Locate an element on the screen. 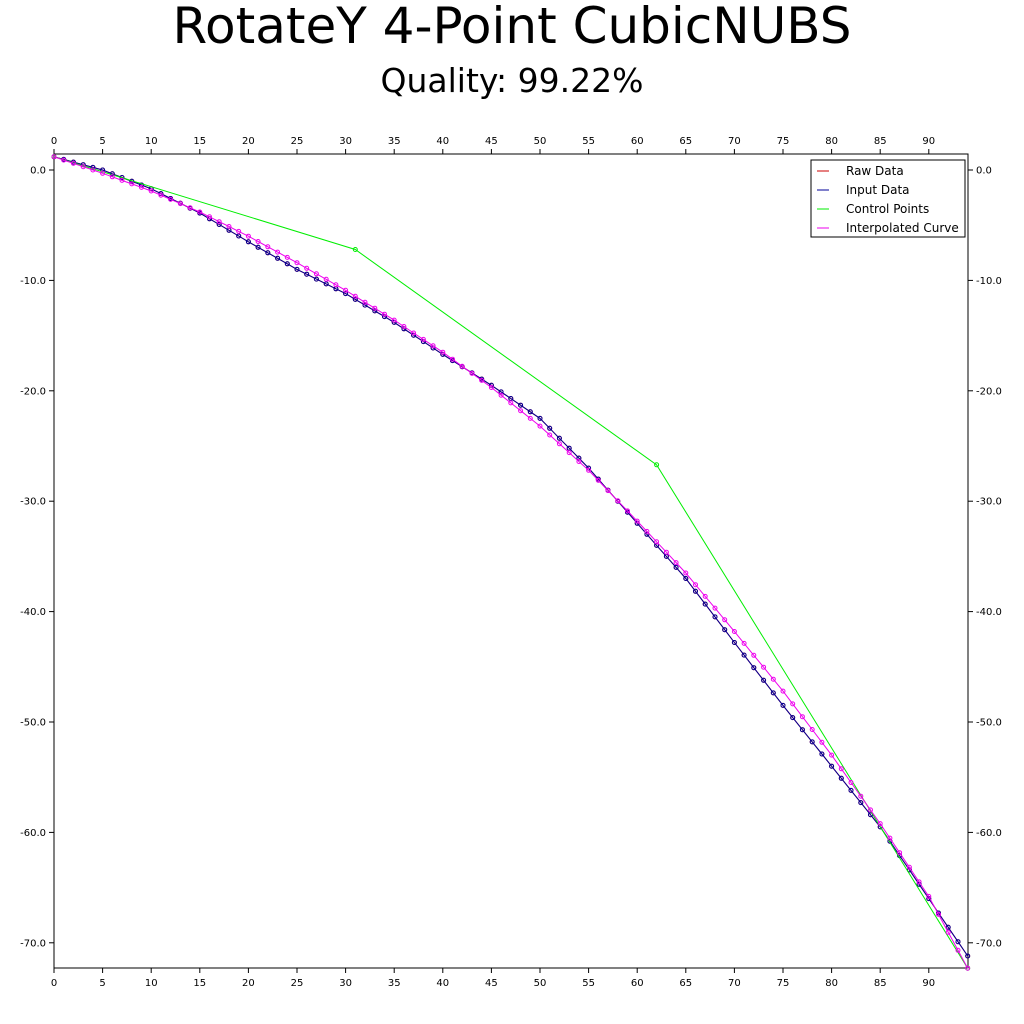 This screenshot has width=1024, height=1024. x-tick-label-bottom: 30 is located at coordinates (345, 983).